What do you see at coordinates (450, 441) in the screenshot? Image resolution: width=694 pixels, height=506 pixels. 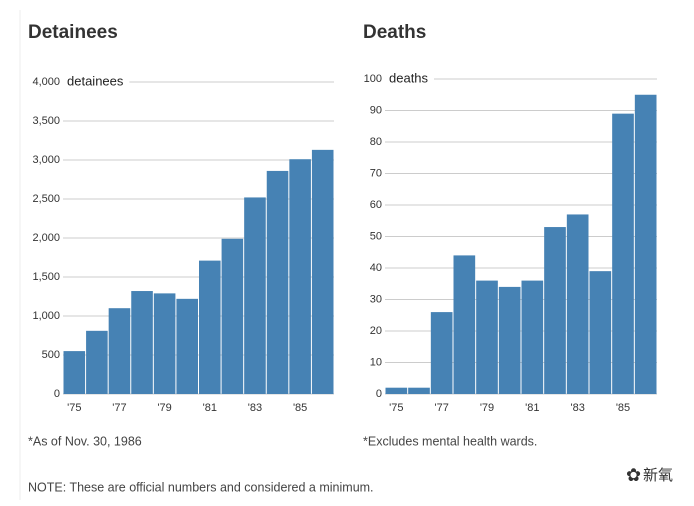 I see `chart-note: *Excludes mental health wards.` at bounding box center [450, 441].